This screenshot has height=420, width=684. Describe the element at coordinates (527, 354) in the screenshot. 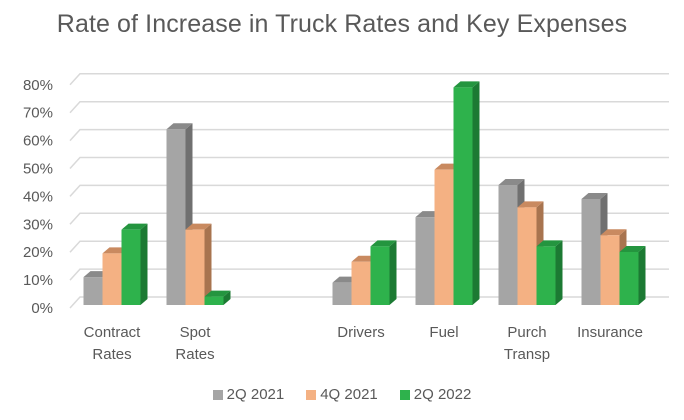

I see `x-category-label: Transp` at that location.